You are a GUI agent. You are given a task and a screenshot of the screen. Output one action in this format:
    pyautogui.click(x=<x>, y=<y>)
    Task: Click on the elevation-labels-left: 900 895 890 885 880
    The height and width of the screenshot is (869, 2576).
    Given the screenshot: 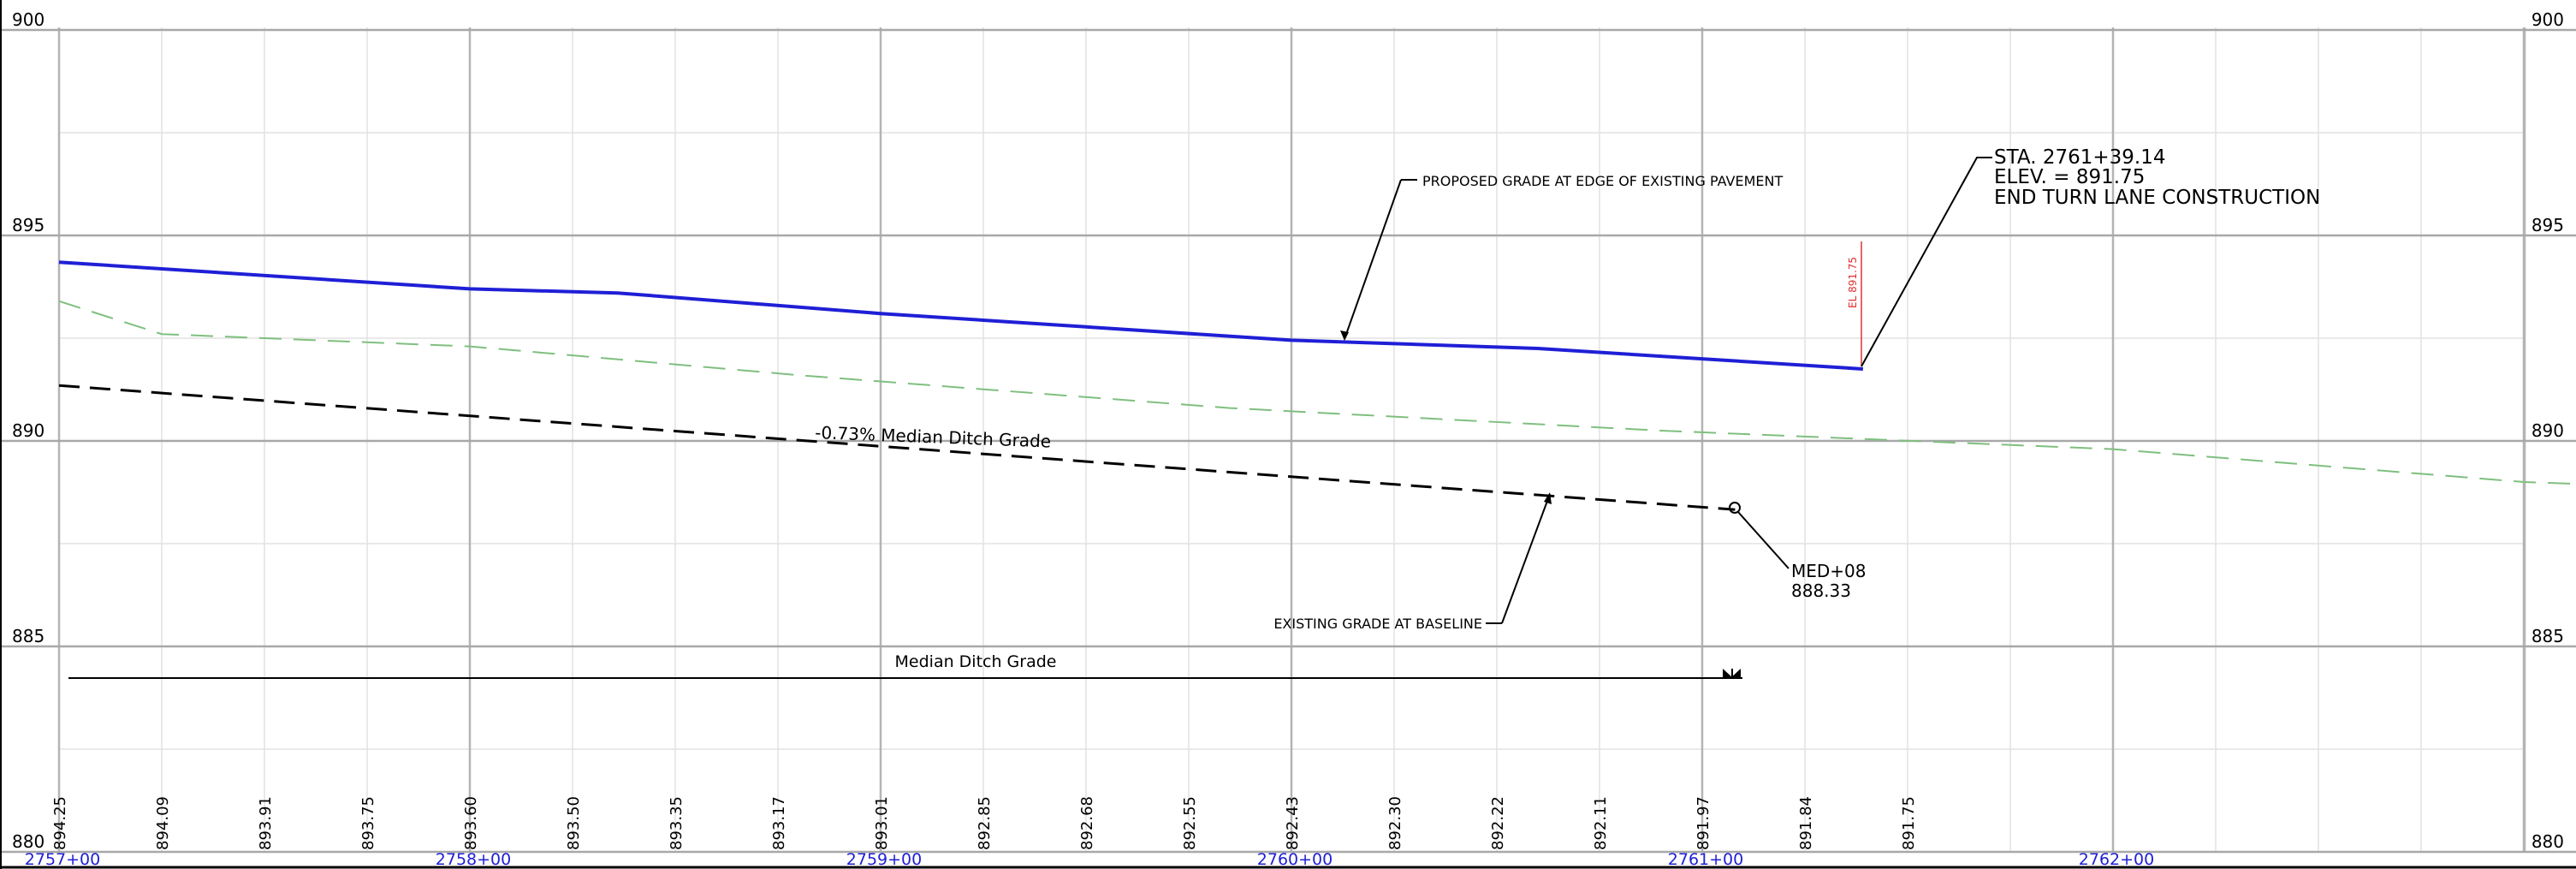 What is the action you would take?
    pyautogui.click(x=28, y=431)
    